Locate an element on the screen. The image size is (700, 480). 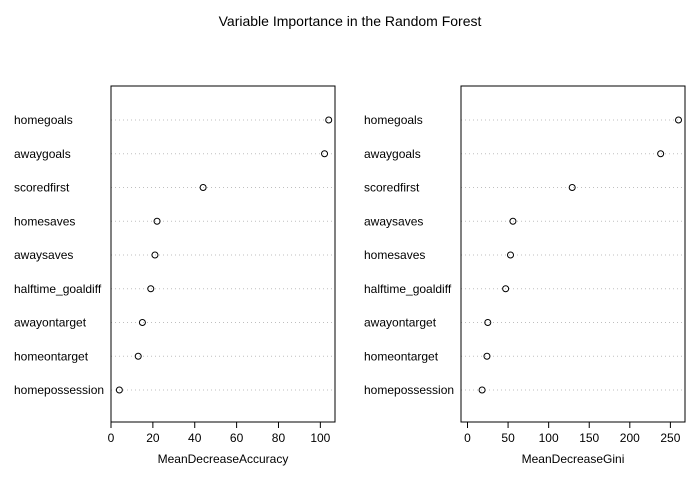
figure-title: Variable Importance in the Random Forest is located at coordinates (350, 21).